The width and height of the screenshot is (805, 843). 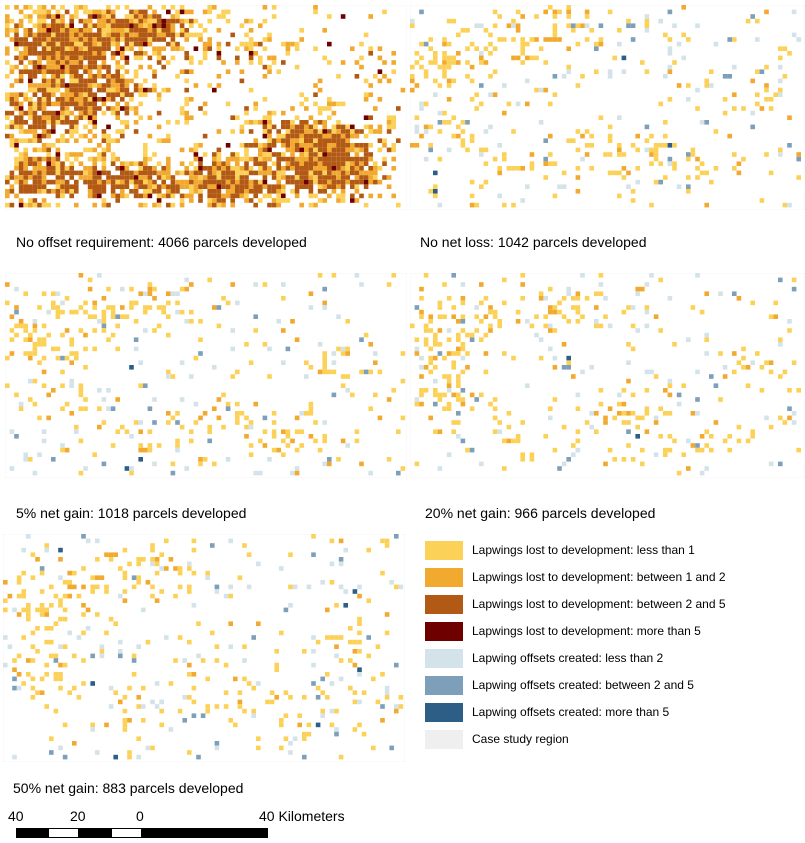 I want to click on legend-label: Lapwing offsets created: between 2 and 5, so click(x=583, y=685).